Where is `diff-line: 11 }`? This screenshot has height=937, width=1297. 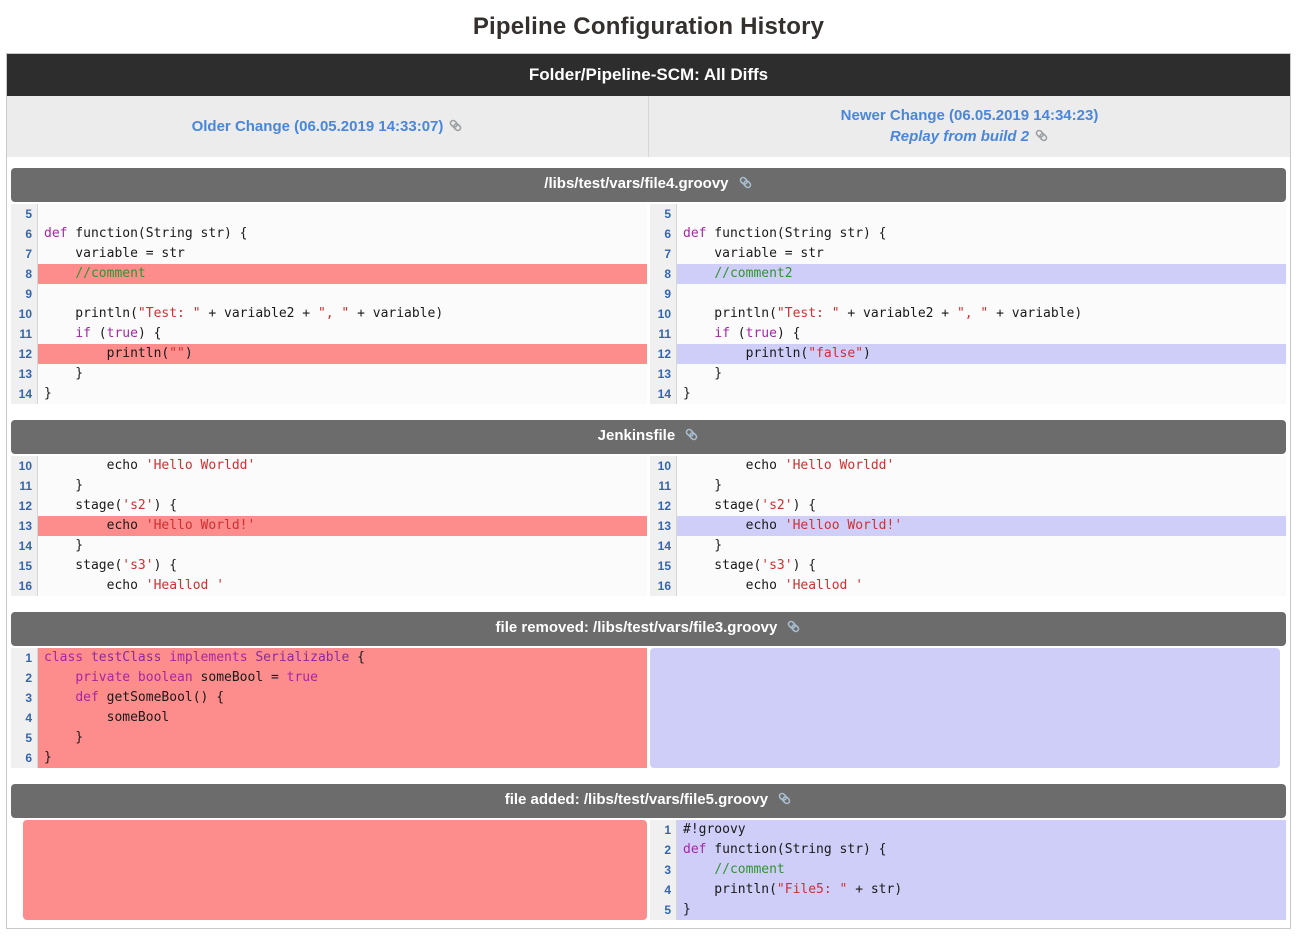 diff-line: 11 } is located at coordinates (329, 486).